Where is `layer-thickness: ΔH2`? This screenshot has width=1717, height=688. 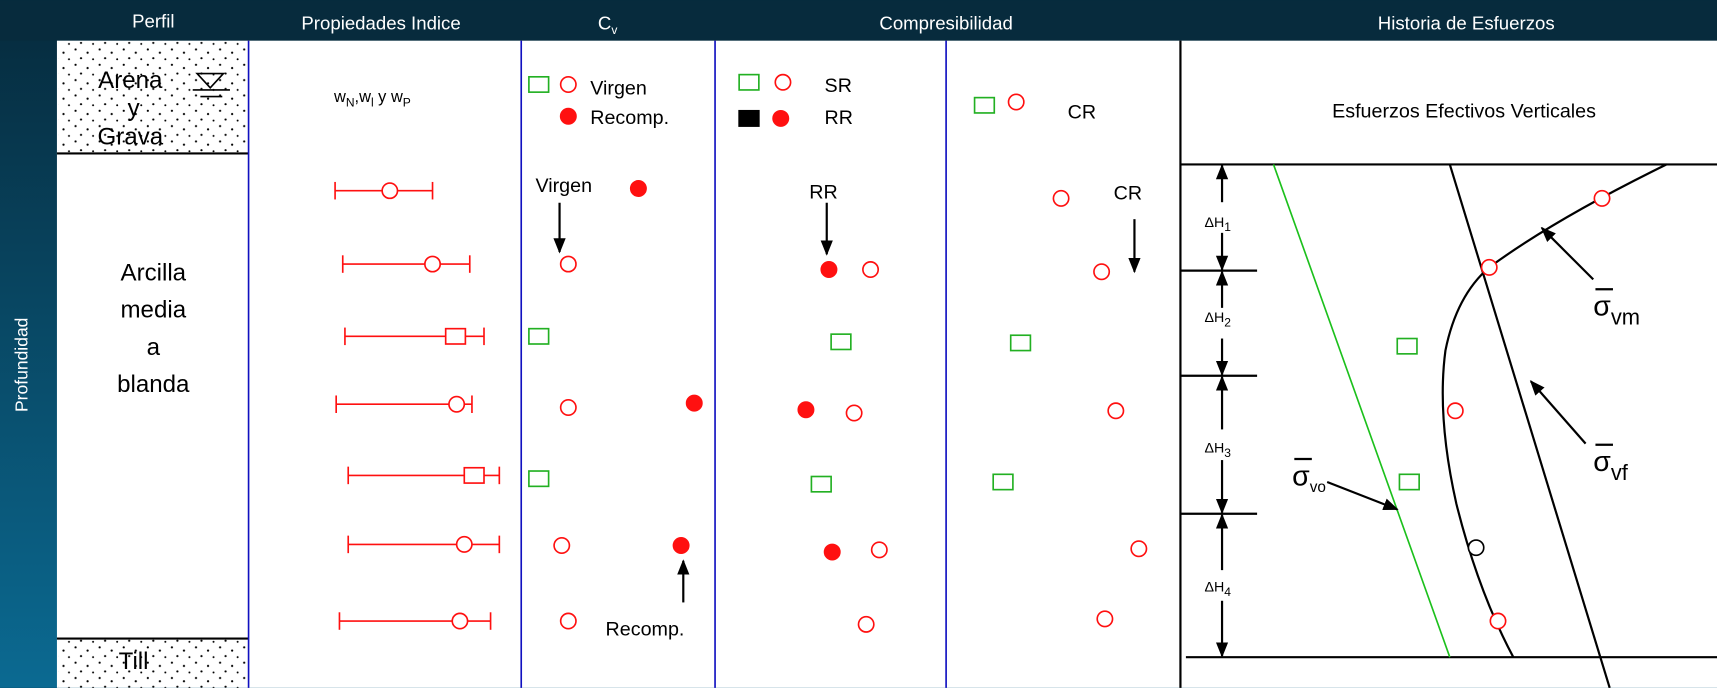 layer-thickness: ΔH2 is located at coordinates (1218, 319).